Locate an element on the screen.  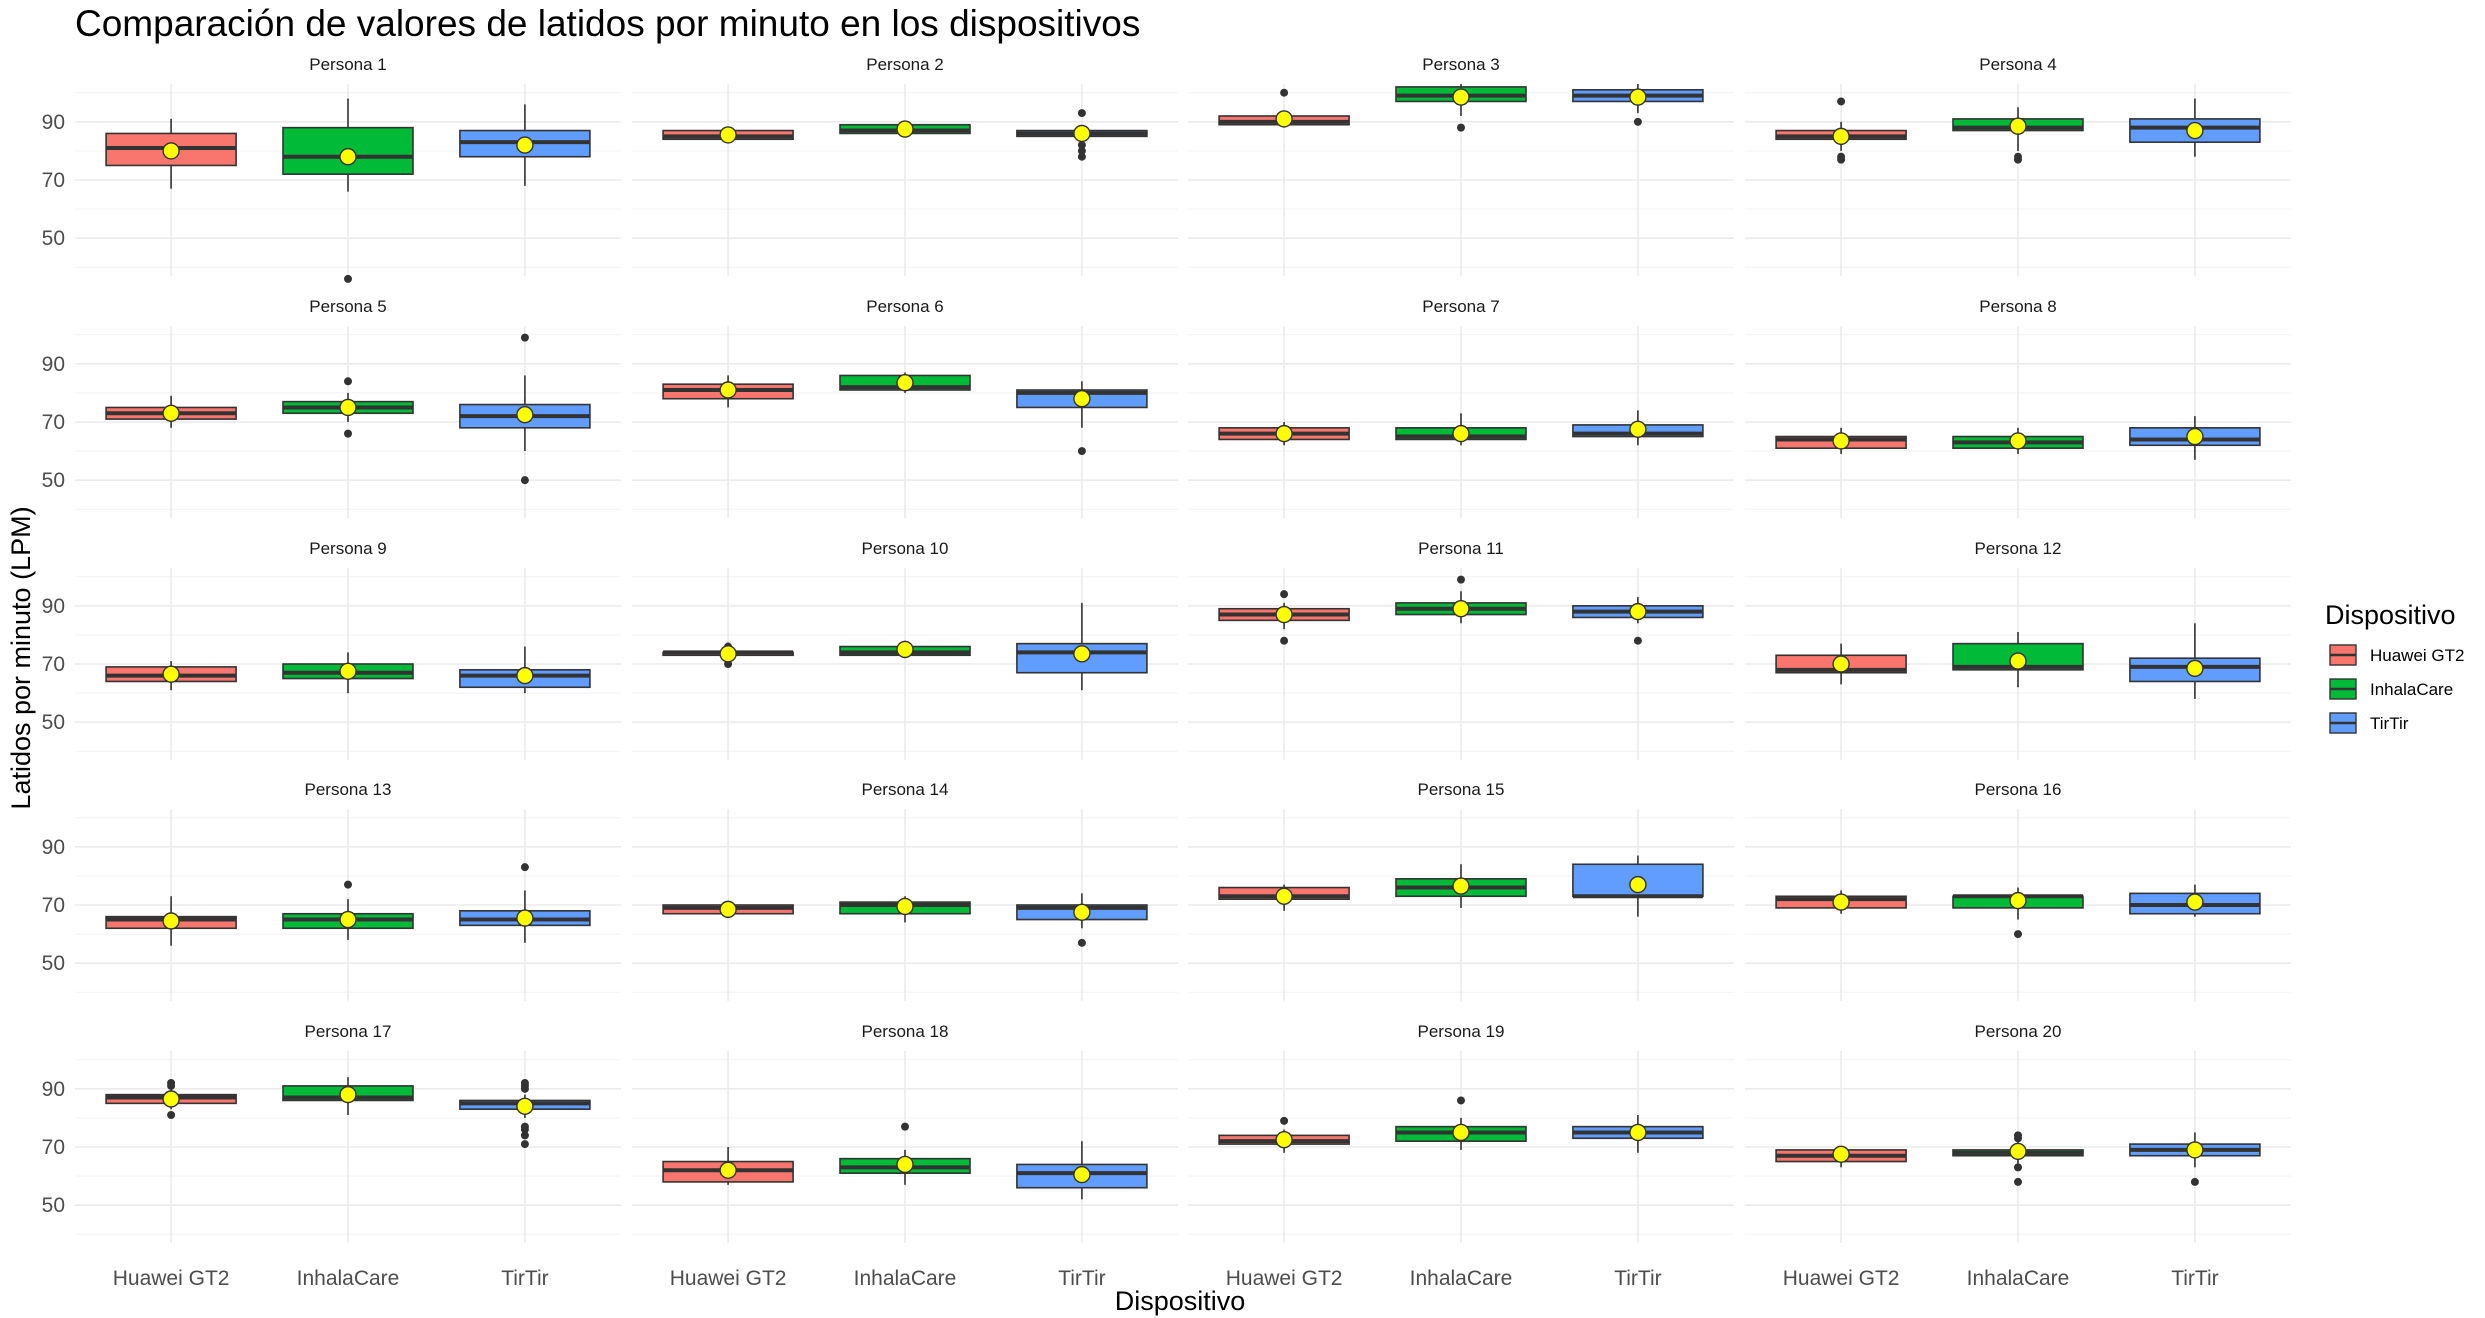
facet-label: Persona 1 is located at coordinates (348, 64).